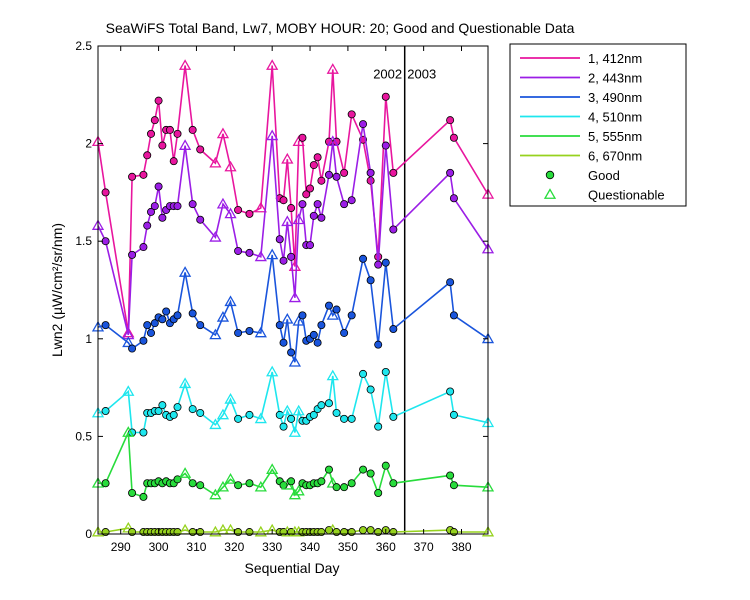  What do you see at coordinates (386, 547) in the screenshot?
I see `x-tick-label: 360` at bounding box center [386, 547].